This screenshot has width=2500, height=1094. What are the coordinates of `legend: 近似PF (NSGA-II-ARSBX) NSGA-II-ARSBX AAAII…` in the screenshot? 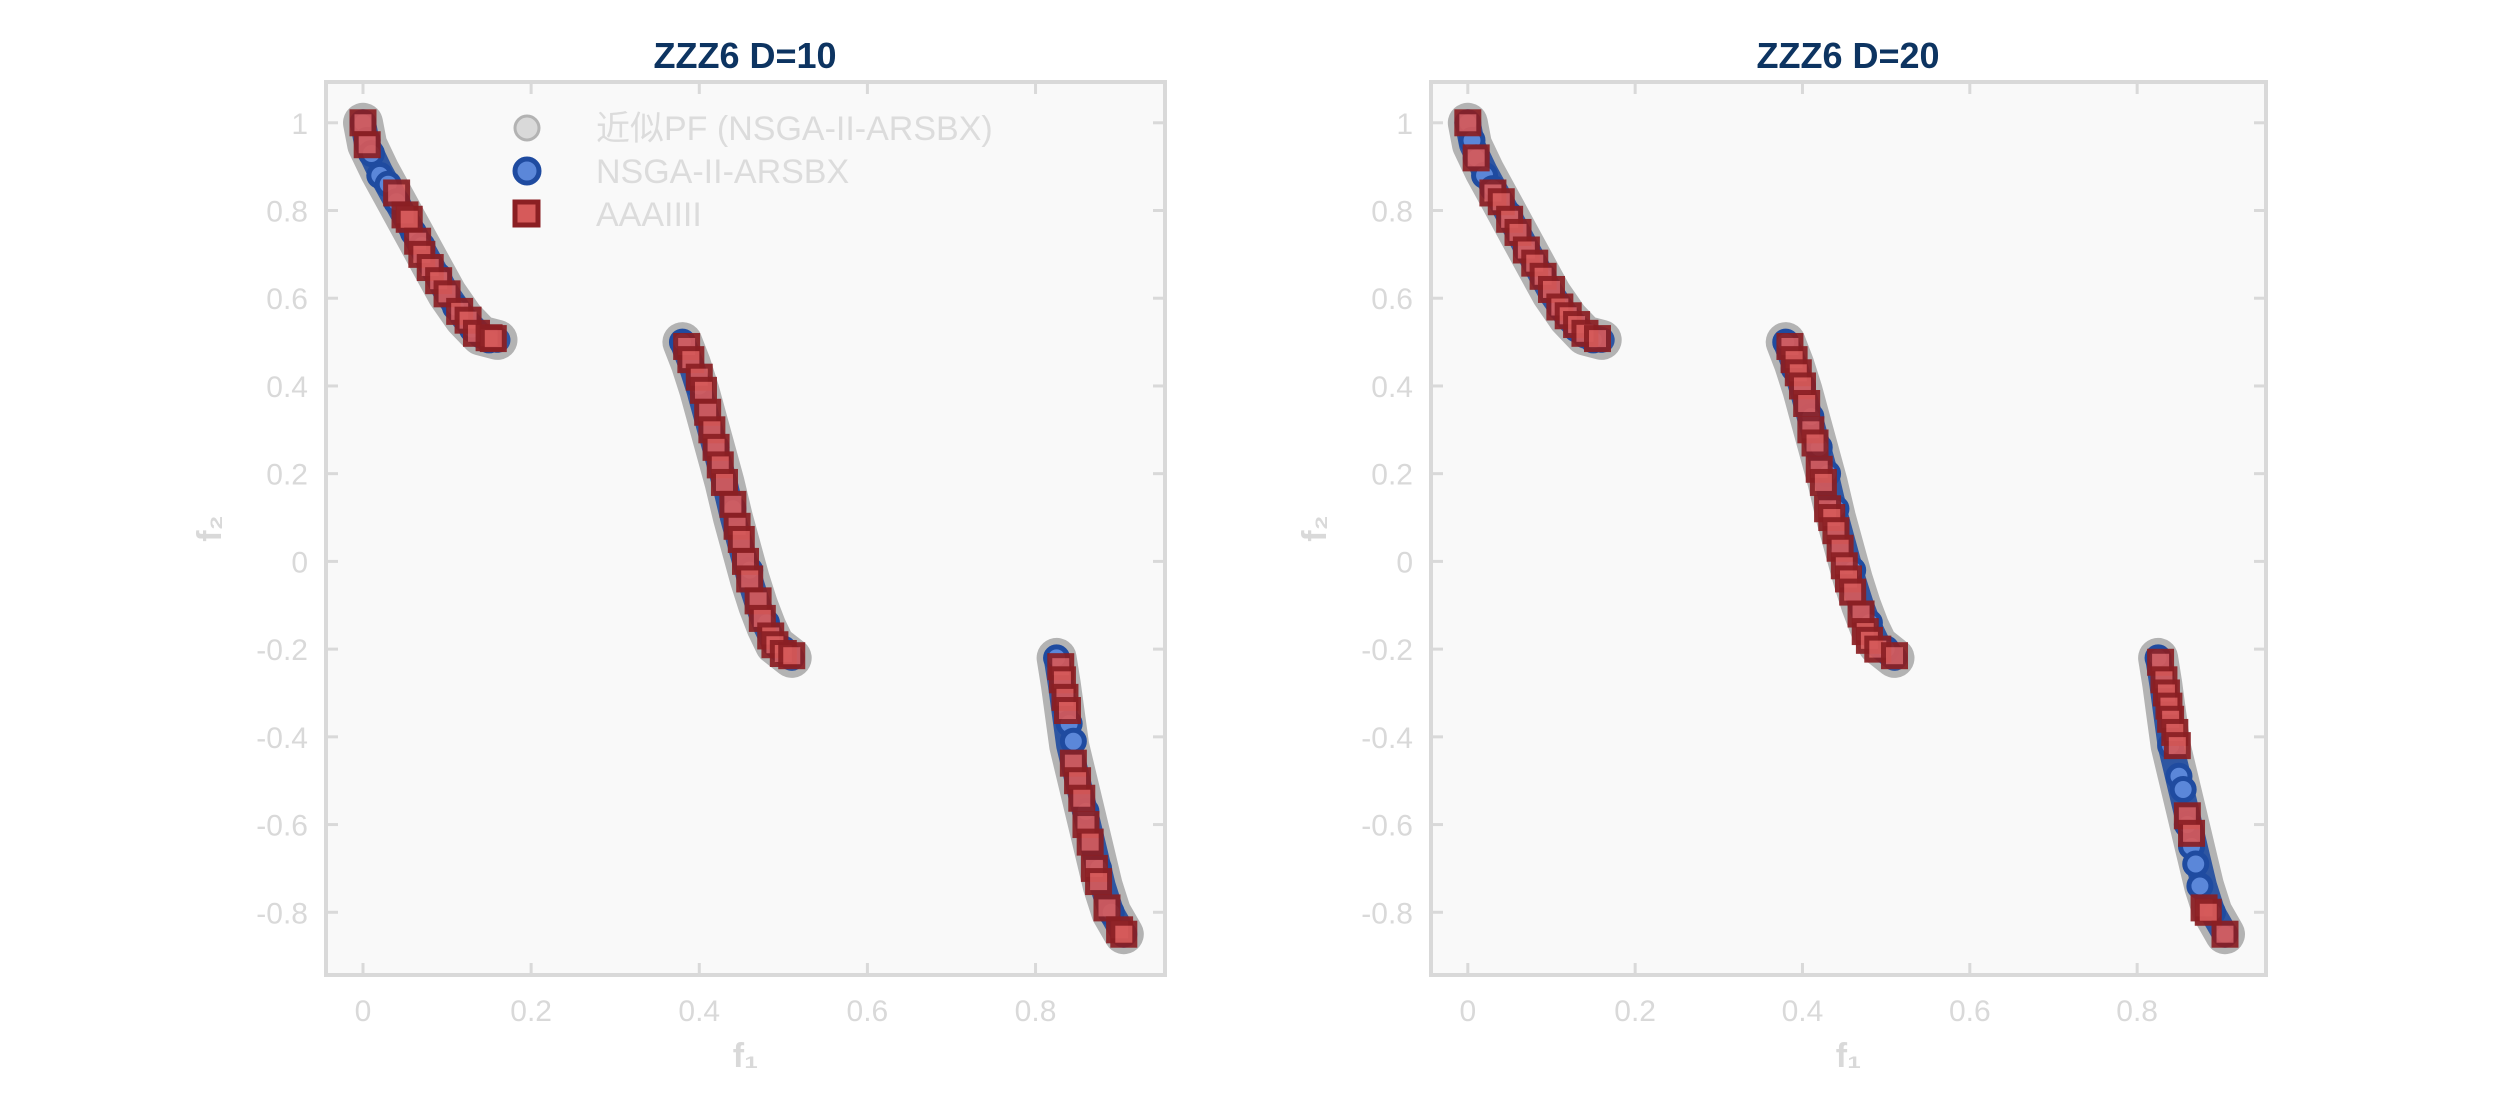 It's located at (752, 172).